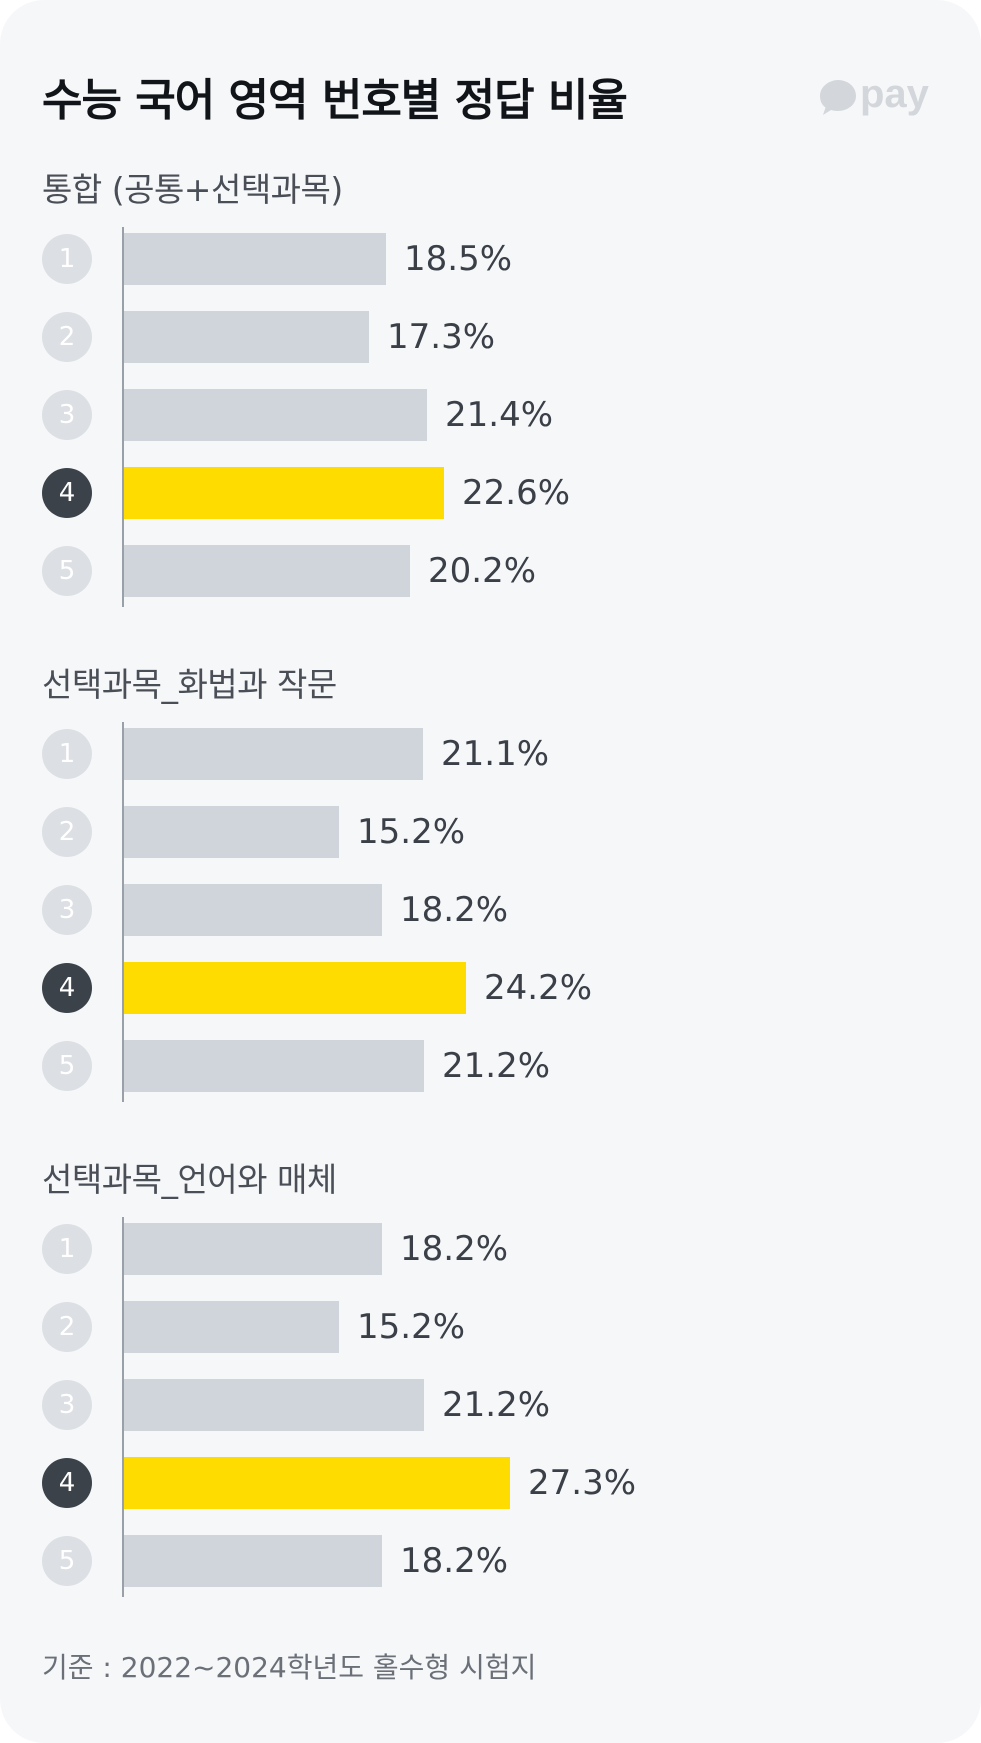 This screenshot has height=1743, width=981. What do you see at coordinates (482, 571) in the screenshot?
I see `data-label: 20.2%` at bounding box center [482, 571].